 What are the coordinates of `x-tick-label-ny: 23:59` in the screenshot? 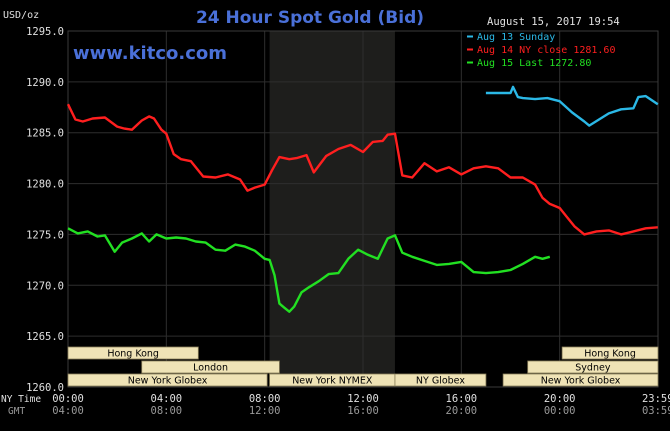 It's located at (656, 399).